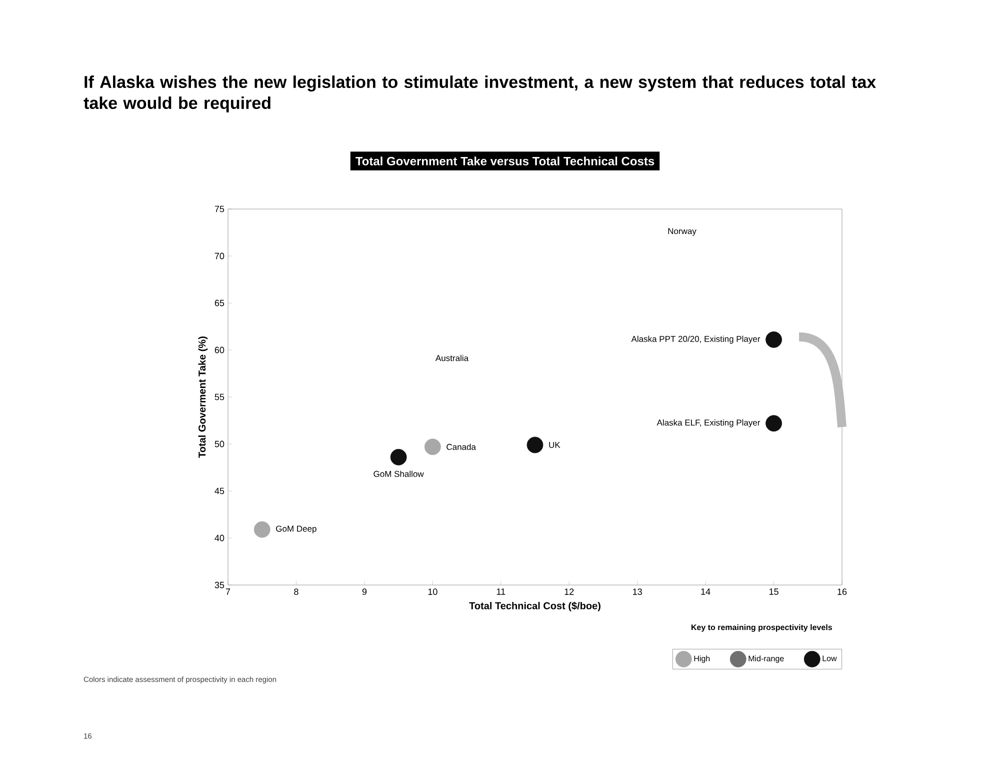  Describe the element at coordinates (219, 303) in the screenshot. I see `y-tick-label: 65` at that location.